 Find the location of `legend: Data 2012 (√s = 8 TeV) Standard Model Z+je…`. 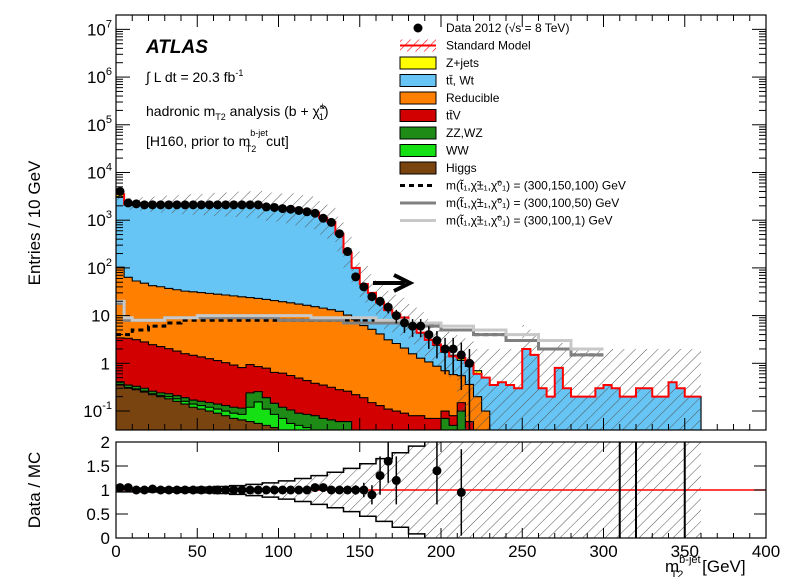

legend: Data 2012 (√s = 8 TeV) Standard Model Z+je… is located at coordinates (512, 124).